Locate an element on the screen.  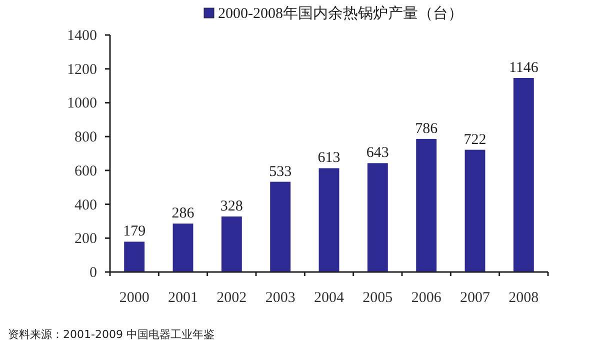
x-tick-label: 2000 is located at coordinates (134, 298).